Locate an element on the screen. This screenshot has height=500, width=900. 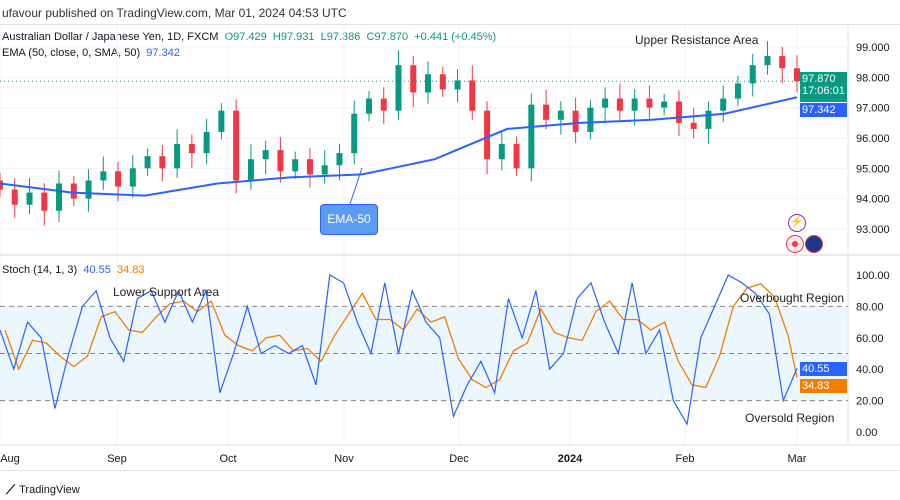
price-axis-label: 97.000 is located at coordinates (873, 109).